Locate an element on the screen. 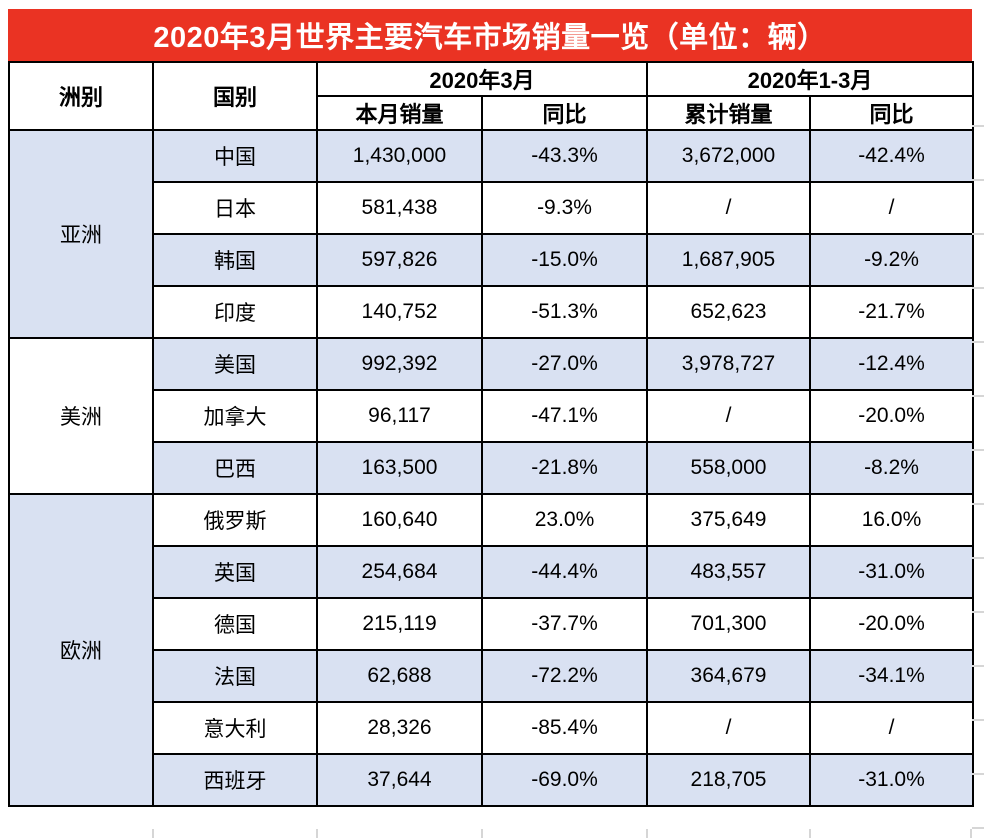  cumulative-yoy-cell: -21.7% is located at coordinates (891, 312).